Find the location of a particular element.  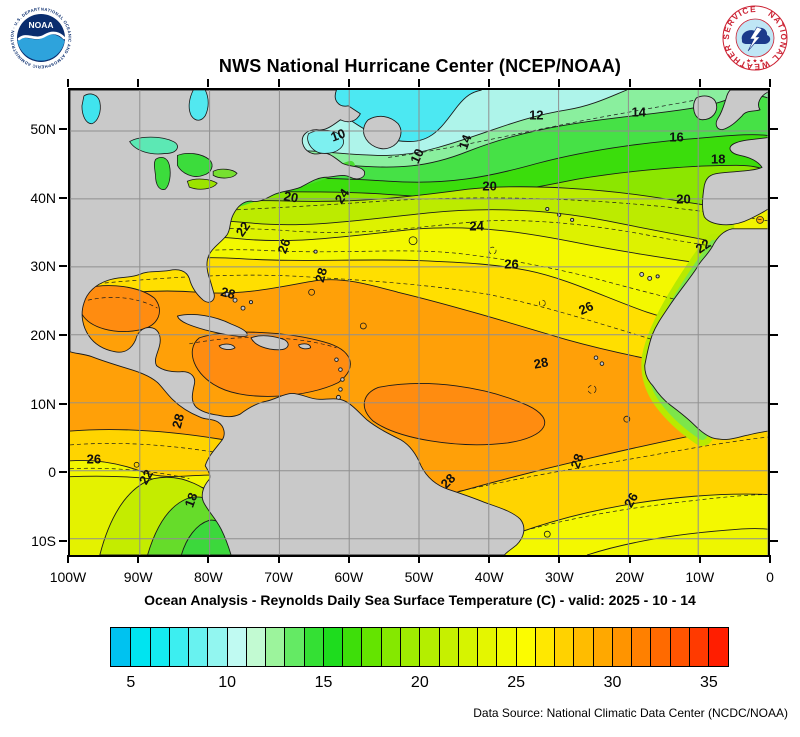

colorbar-tick-label: 20 is located at coordinates (419, 682).